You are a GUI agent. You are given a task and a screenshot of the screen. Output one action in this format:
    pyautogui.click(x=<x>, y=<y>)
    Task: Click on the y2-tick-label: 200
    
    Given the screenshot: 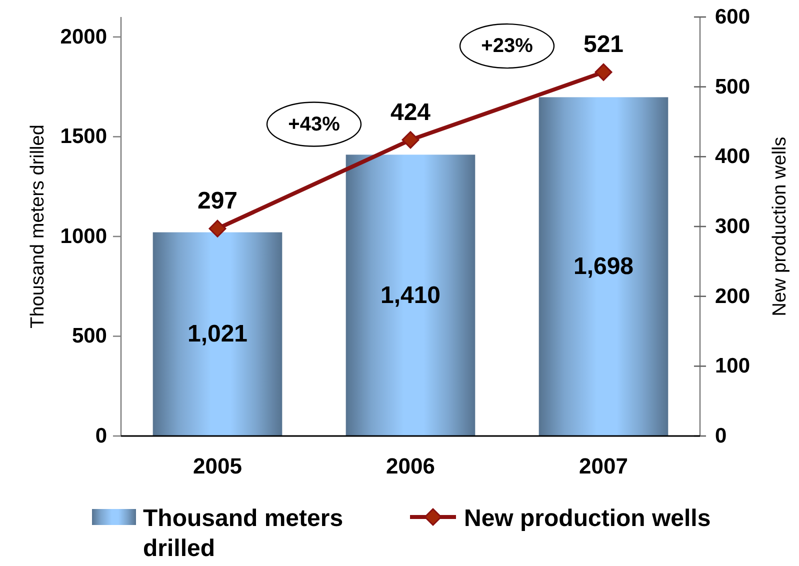 What is the action you would take?
    pyautogui.click(x=732, y=296)
    